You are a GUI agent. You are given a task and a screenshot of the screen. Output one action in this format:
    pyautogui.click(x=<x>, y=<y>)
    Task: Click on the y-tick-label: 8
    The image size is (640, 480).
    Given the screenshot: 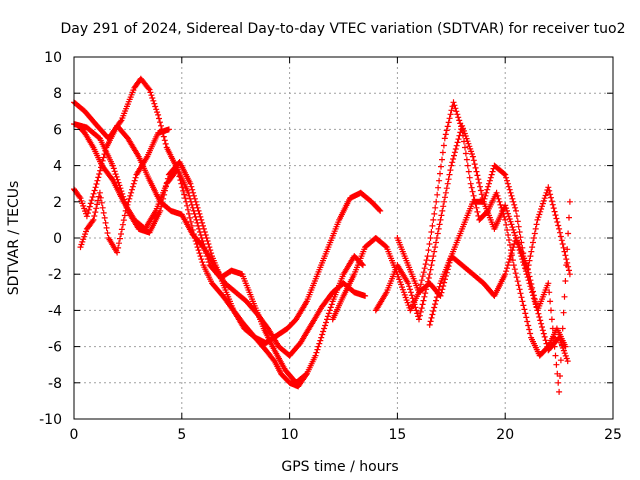 What is the action you would take?
    pyautogui.click(x=57, y=94)
    